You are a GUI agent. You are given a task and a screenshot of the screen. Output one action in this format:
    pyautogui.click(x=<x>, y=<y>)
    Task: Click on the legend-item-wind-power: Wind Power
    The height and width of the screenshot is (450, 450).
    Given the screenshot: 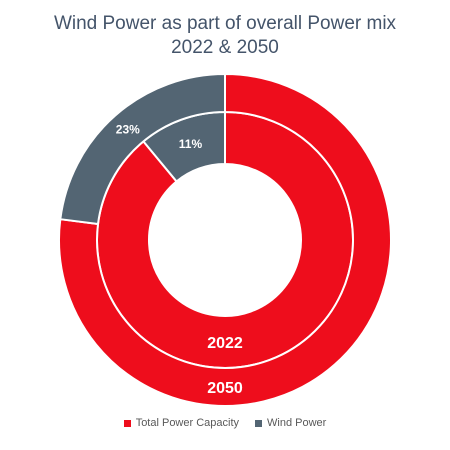 What is the action you would take?
    pyautogui.click(x=290, y=423)
    